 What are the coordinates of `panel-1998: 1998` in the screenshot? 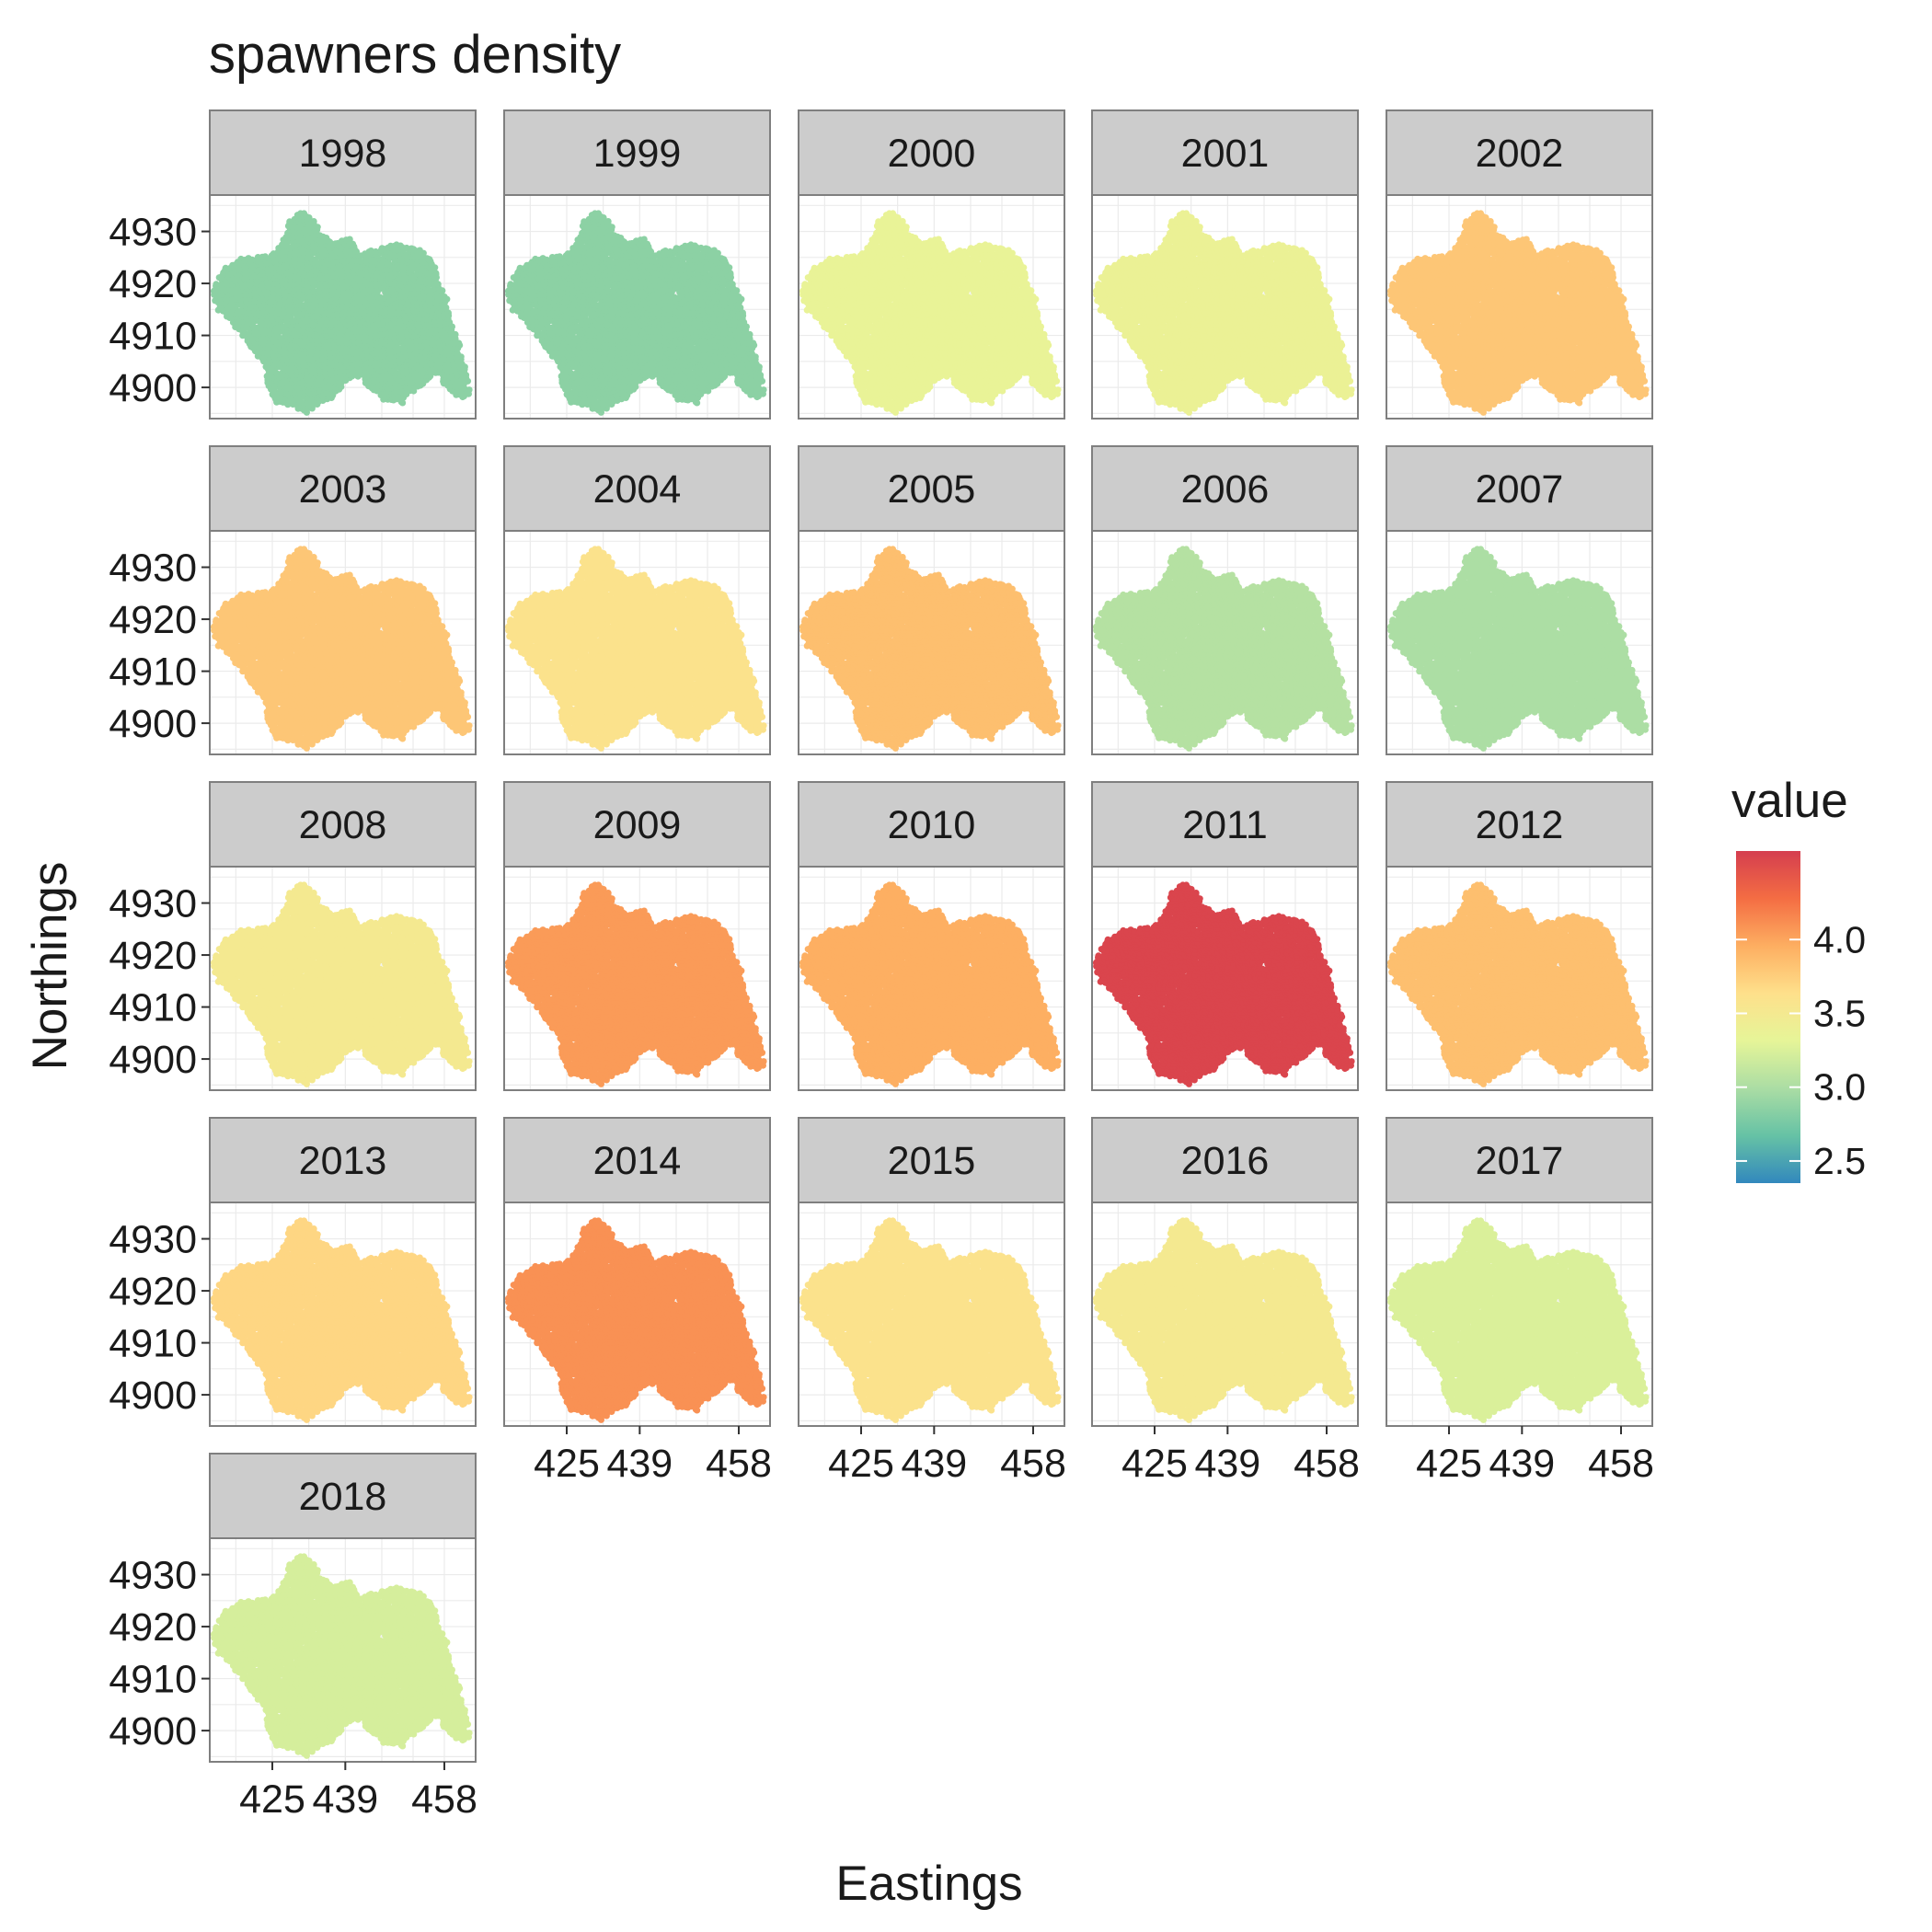 It's located at (343, 264).